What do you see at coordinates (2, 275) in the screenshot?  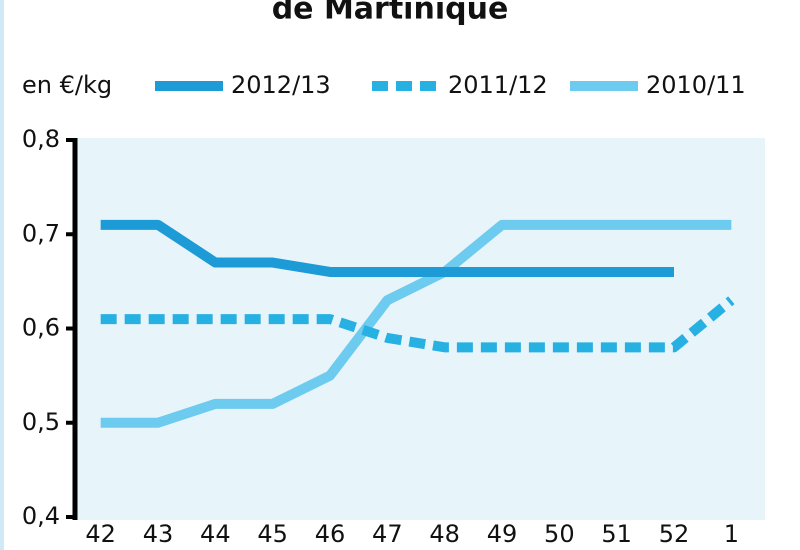 I see `page-border` at bounding box center [2, 275].